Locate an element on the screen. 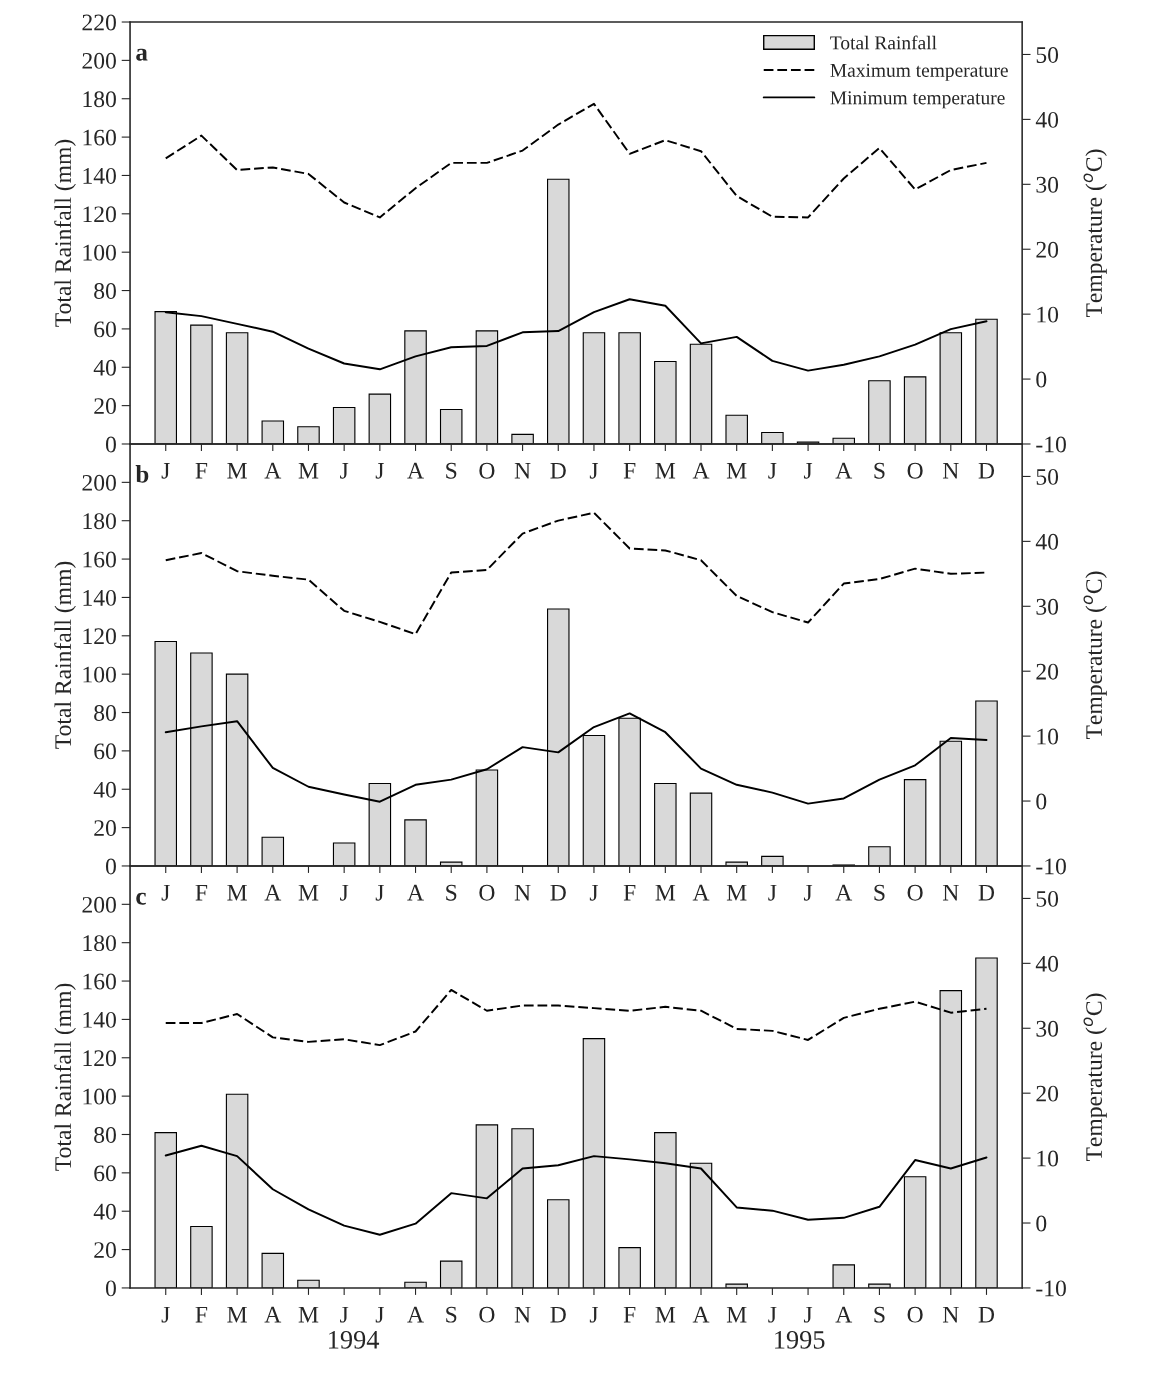 Image resolution: width=1155 pixels, height=1376 pixels. legend-label: Total Rainfall is located at coordinates (883, 42).